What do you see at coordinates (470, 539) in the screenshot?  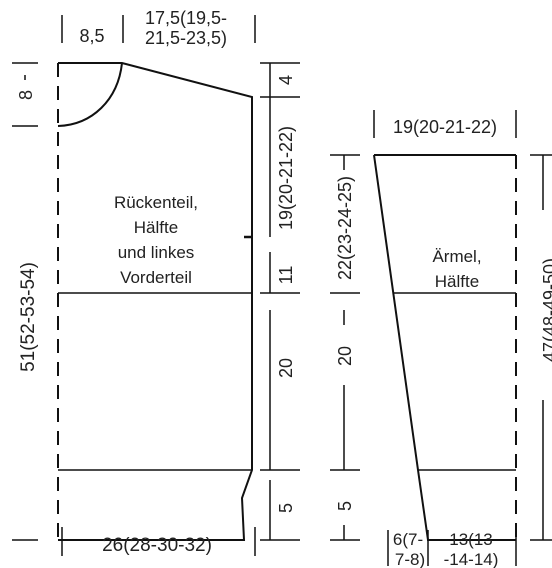 I see `sleeve-cuff-right-label-line1: 13(13` at bounding box center [470, 539].